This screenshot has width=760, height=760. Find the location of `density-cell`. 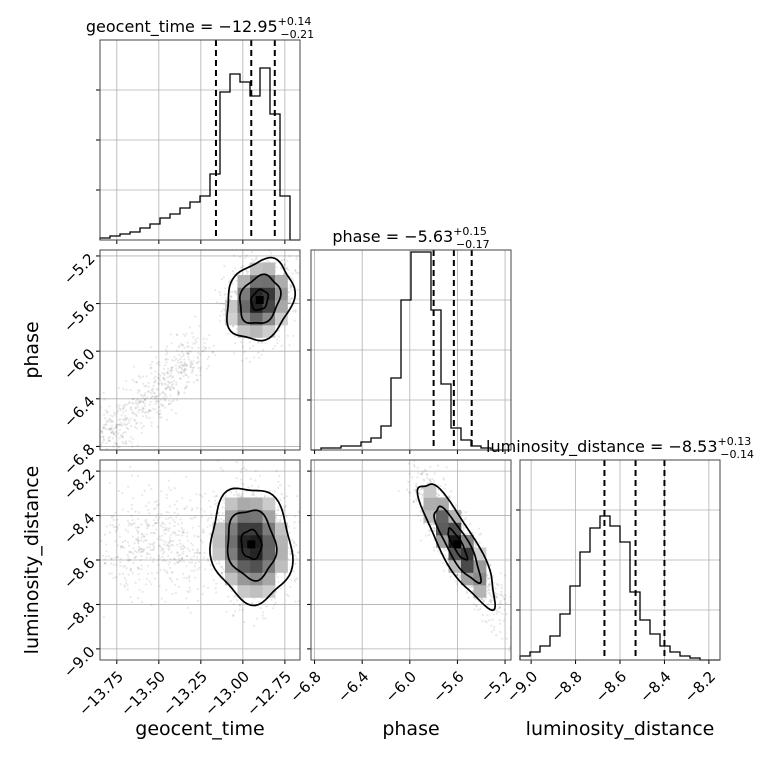

density-cell is located at coordinates (269, 541).